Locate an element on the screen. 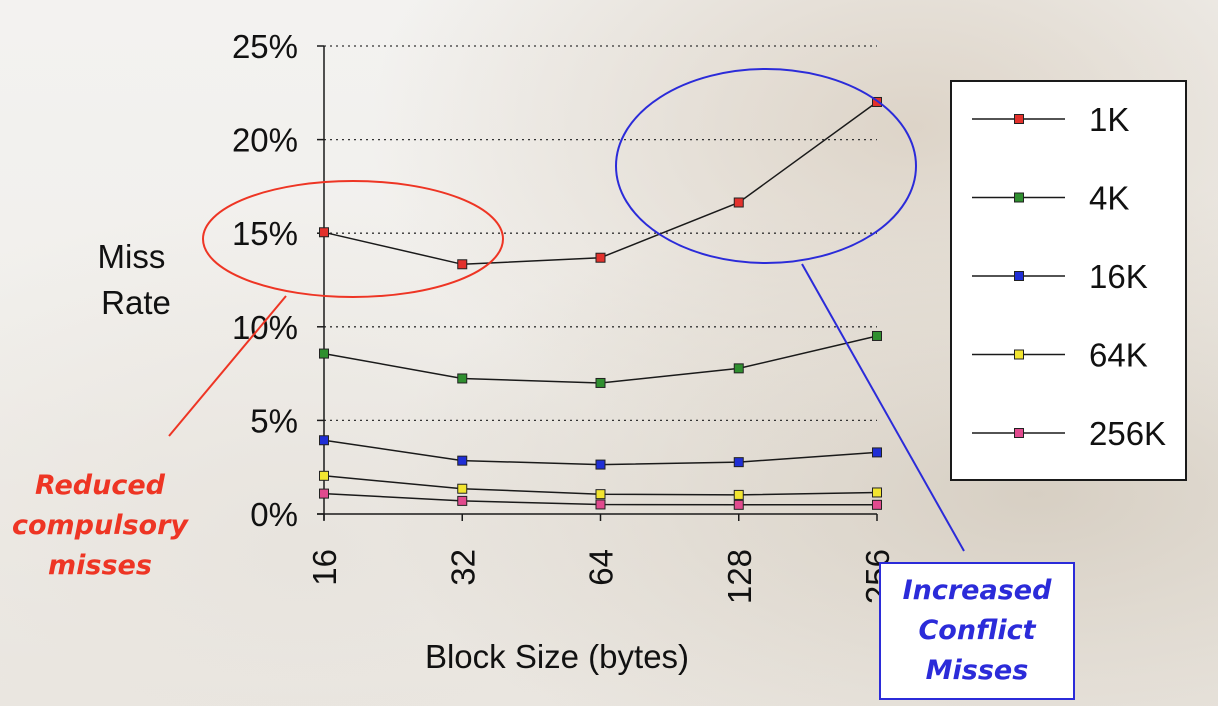 This screenshot has width=1218, height=706. callout-line: Misses is located at coordinates (977, 670).